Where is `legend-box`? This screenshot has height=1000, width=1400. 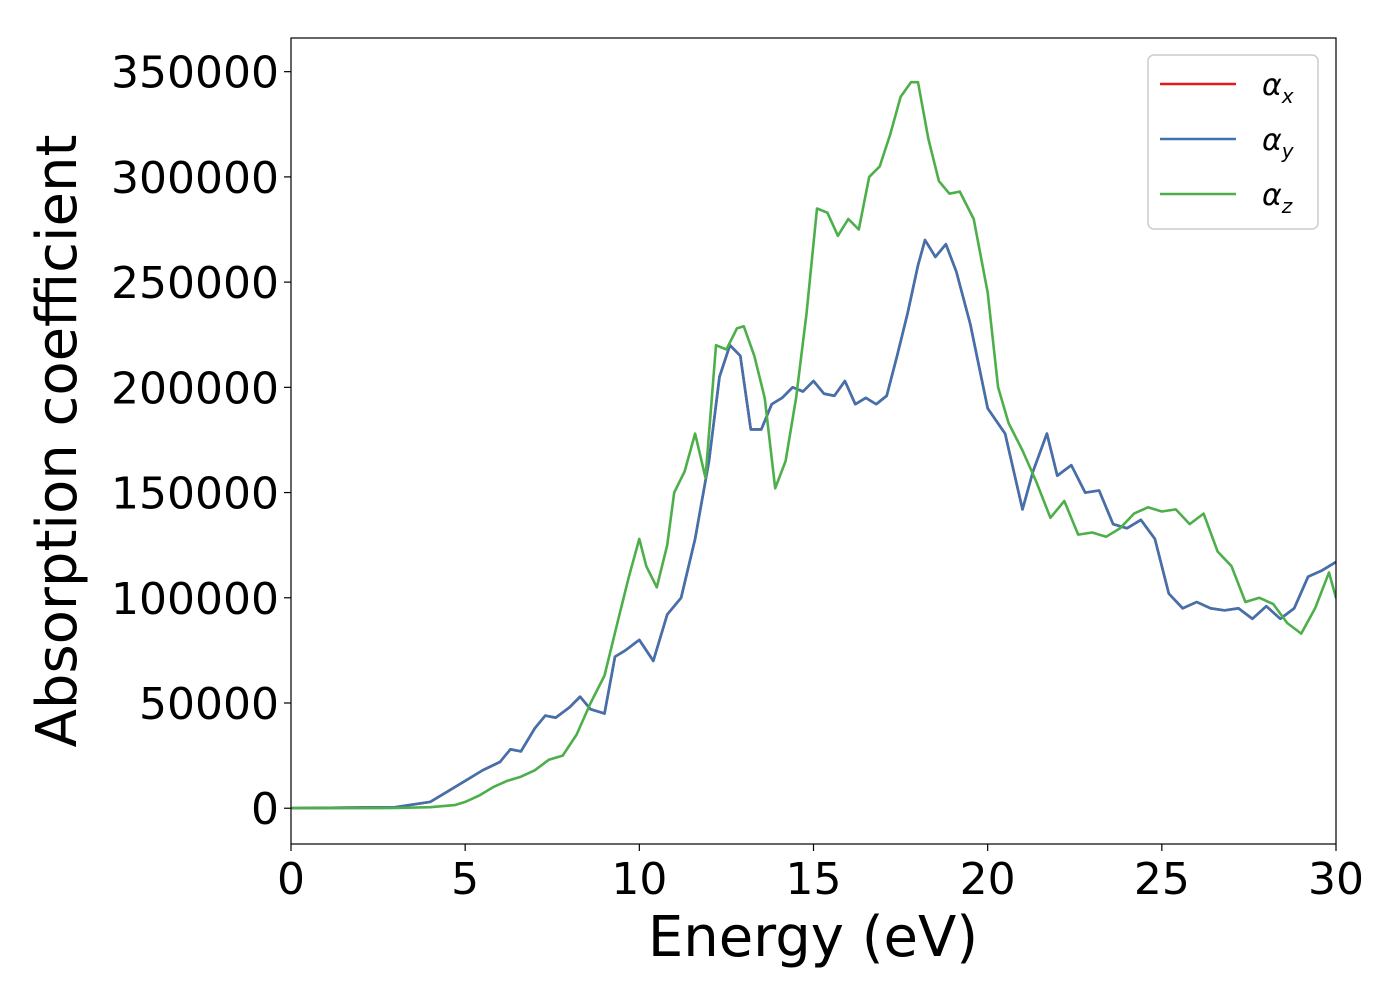 legend-box is located at coordinates (1233, 142).